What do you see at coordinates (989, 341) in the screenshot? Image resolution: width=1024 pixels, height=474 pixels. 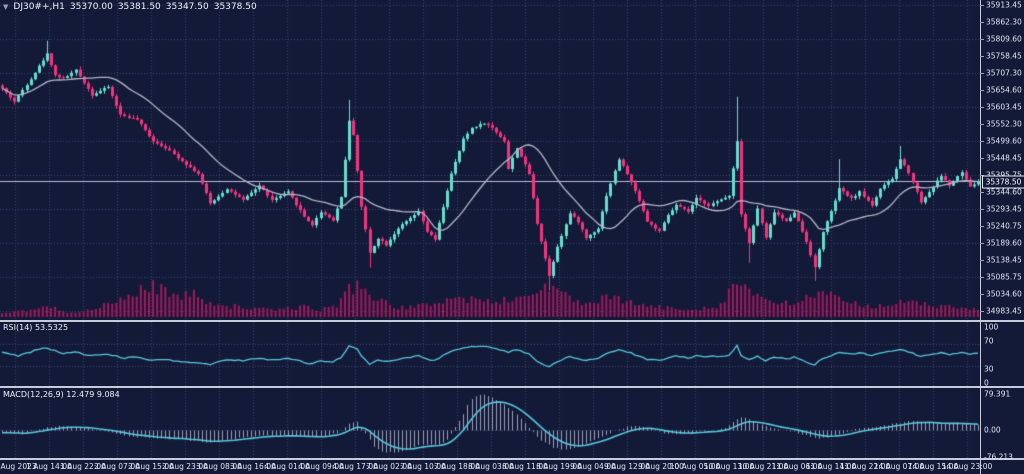 I see `indicator-scale-label: 70` at bounding box center [989, 341].